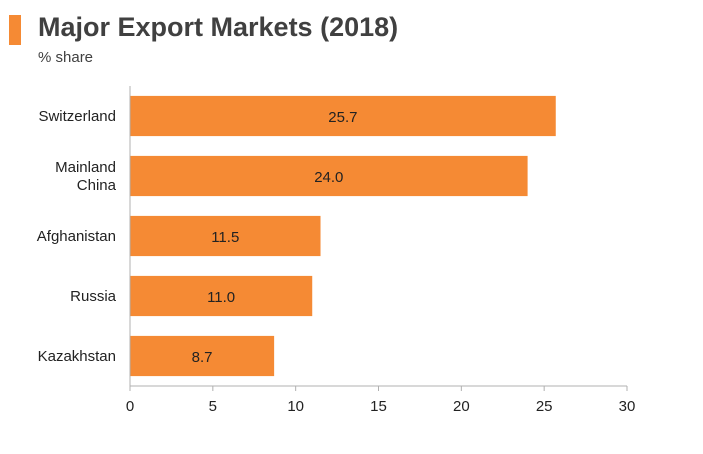 This screenshot has width=703, height=454. I want to click on data-label: 11.5, so click(225, 237).